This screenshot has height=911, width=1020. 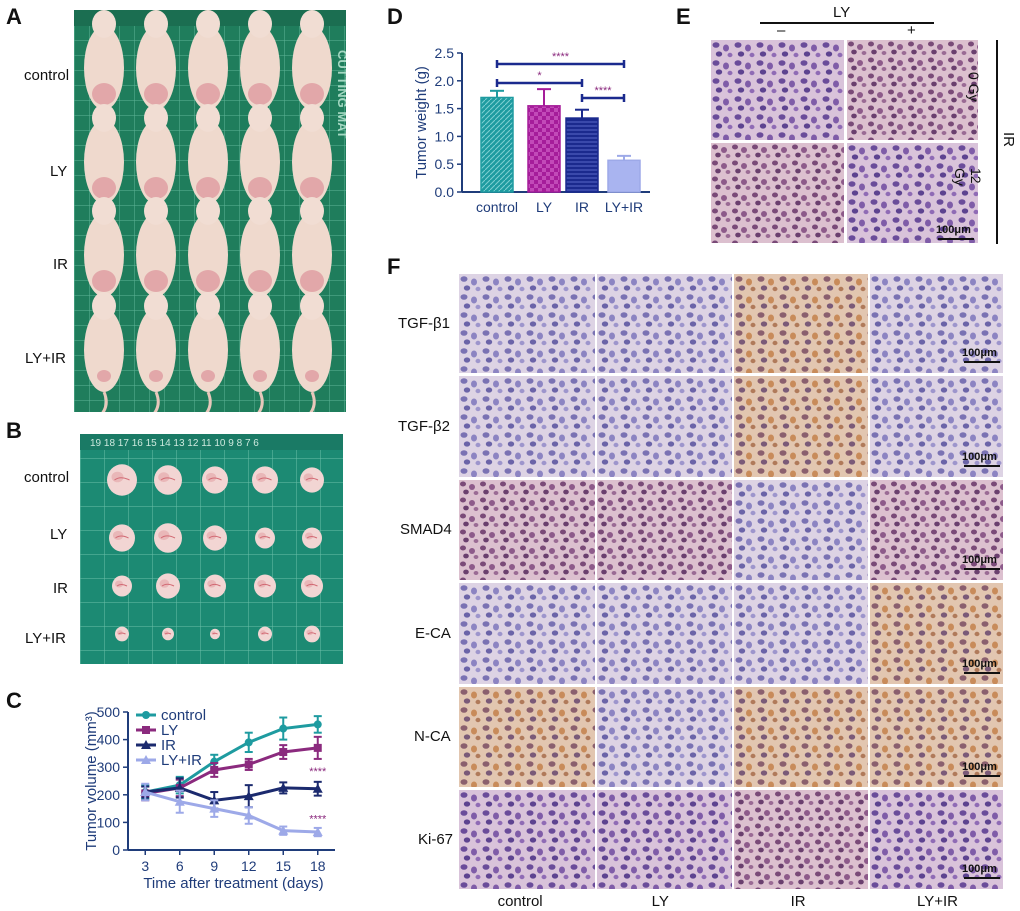 What do you see at coordinates (214, 866) in the screenshot?
I see `x-tick-label: 9` at bounding box center [214, 866].